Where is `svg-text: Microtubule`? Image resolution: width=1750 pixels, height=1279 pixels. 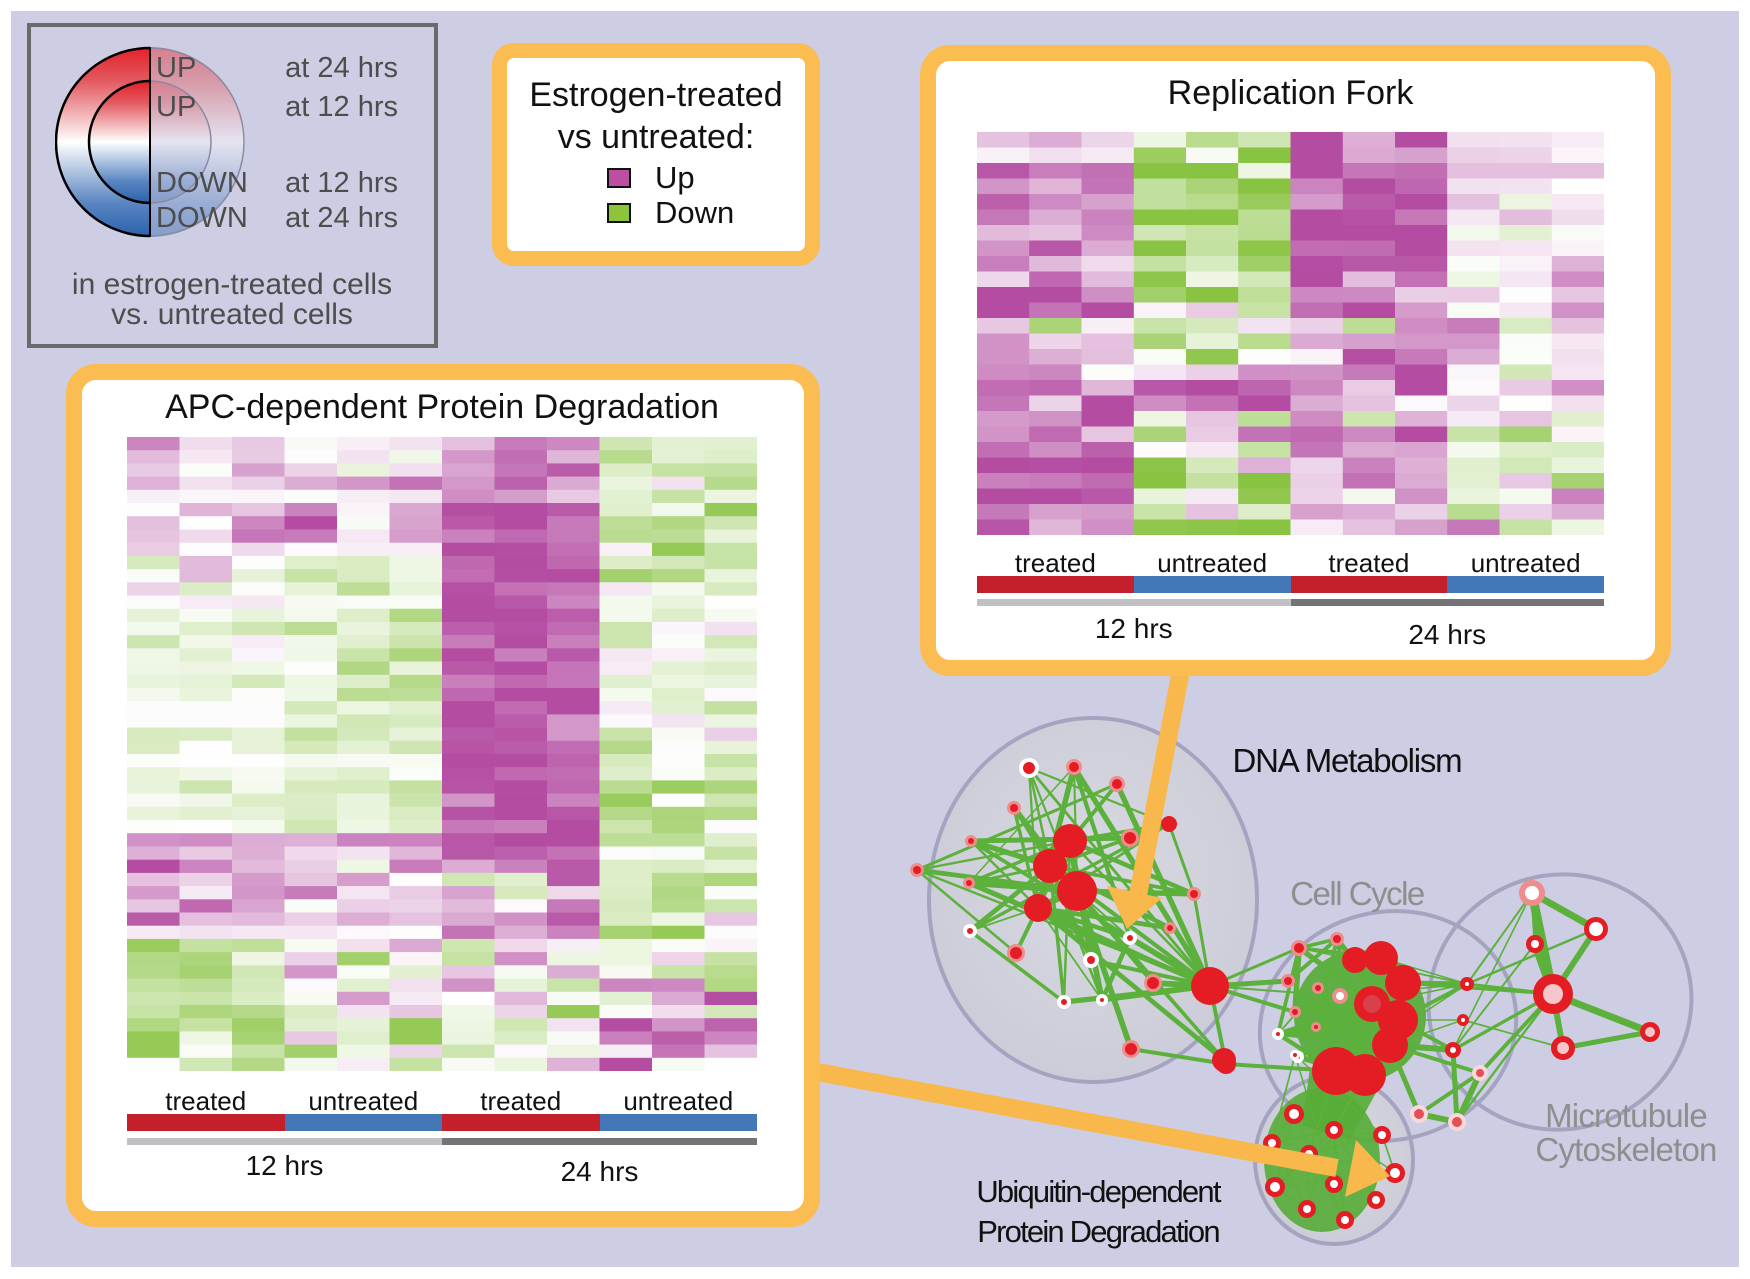
svg-text: Microtubule is located at coordinates (1626, 1115).